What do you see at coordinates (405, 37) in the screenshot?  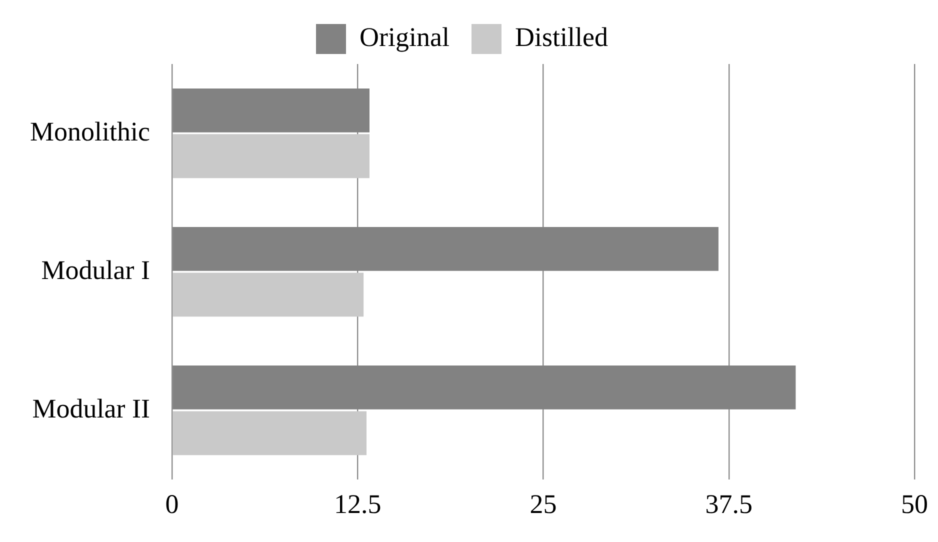 I see `legend-label: Original` at bounding box center [405, 37].